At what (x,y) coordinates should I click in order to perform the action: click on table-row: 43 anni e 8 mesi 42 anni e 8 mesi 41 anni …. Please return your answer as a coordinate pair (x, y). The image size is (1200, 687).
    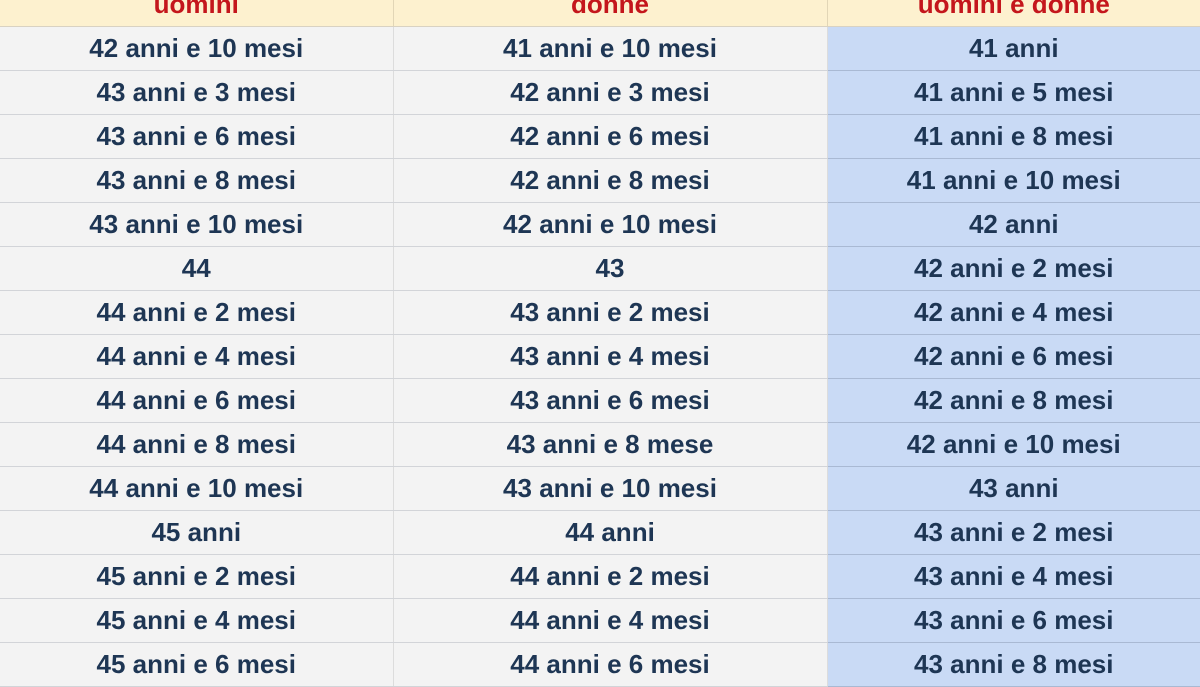
    Looking at the image, I should click on (600, 180).